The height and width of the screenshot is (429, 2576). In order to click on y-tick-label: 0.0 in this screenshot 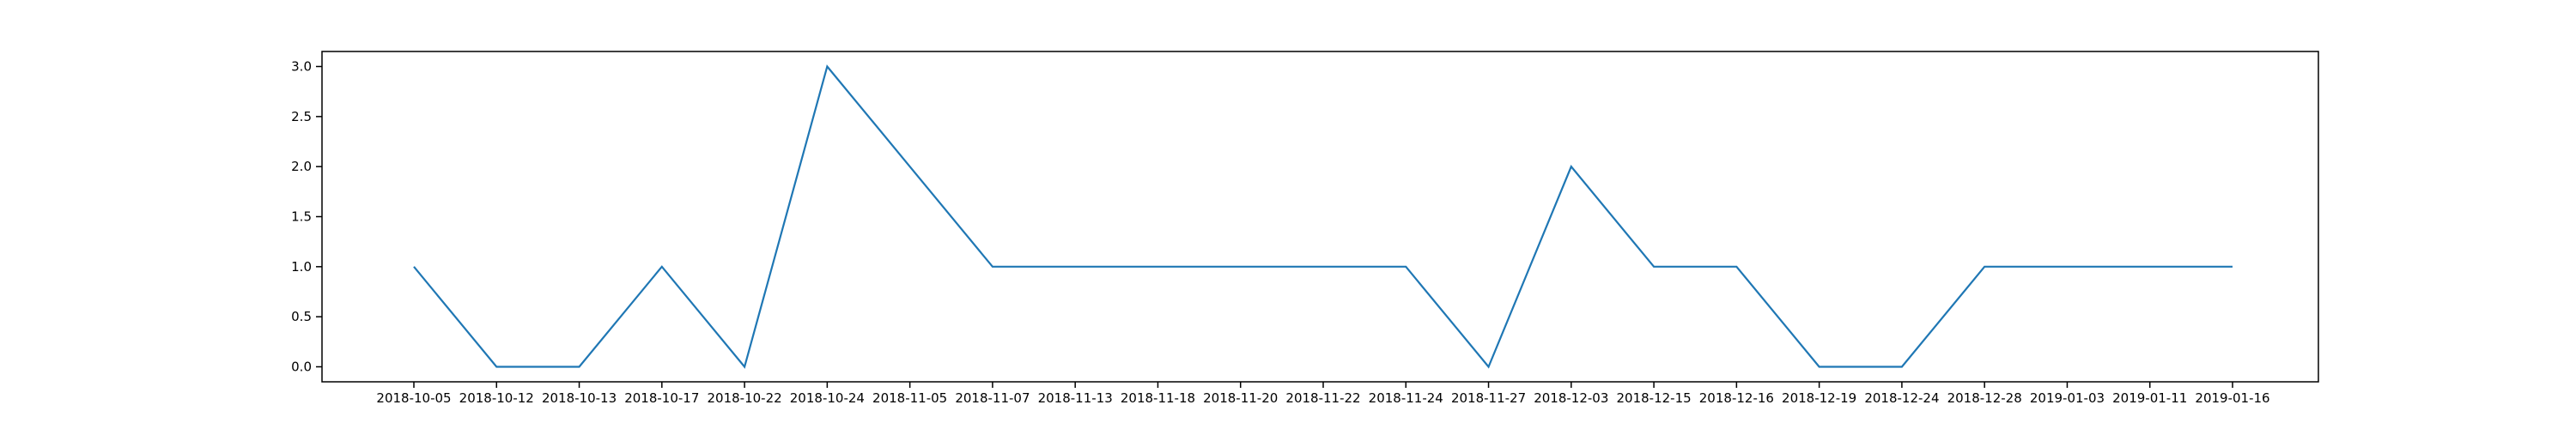, I will do `click(301, 367)`.